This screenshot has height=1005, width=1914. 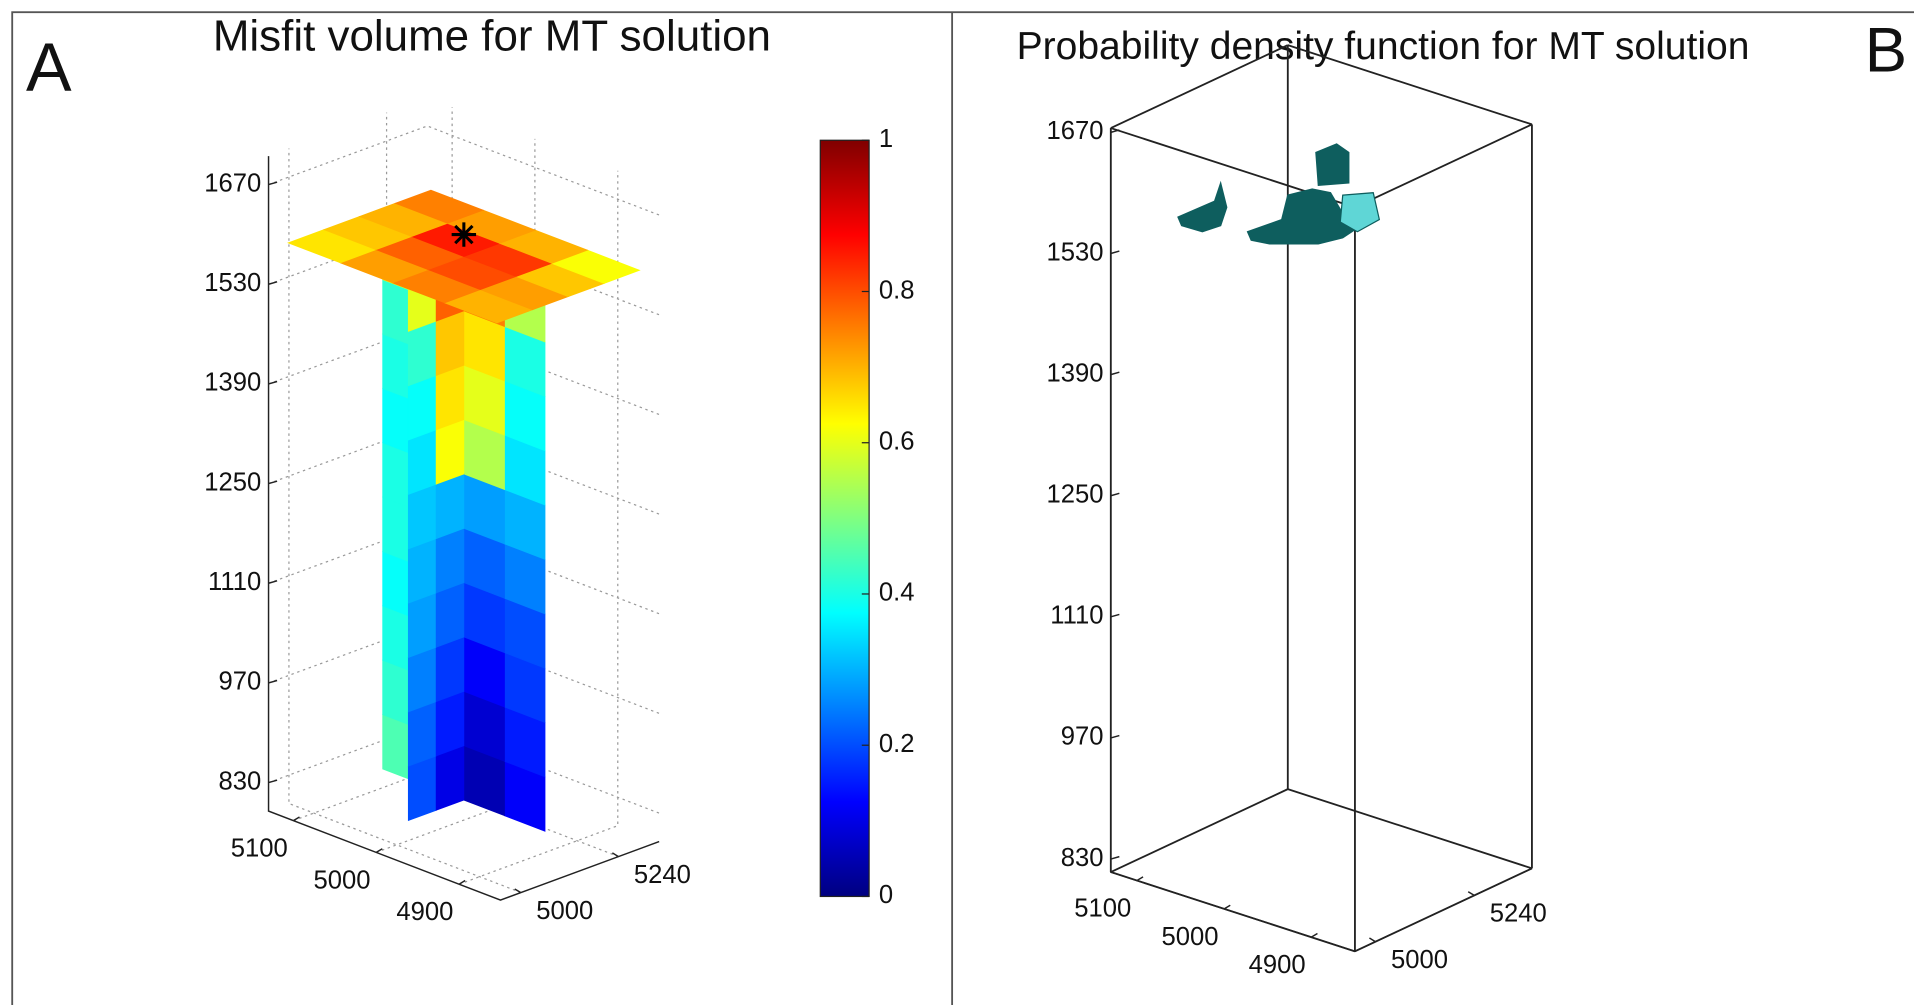 I want to click on panel-label: A, so click(x=49, y=68).